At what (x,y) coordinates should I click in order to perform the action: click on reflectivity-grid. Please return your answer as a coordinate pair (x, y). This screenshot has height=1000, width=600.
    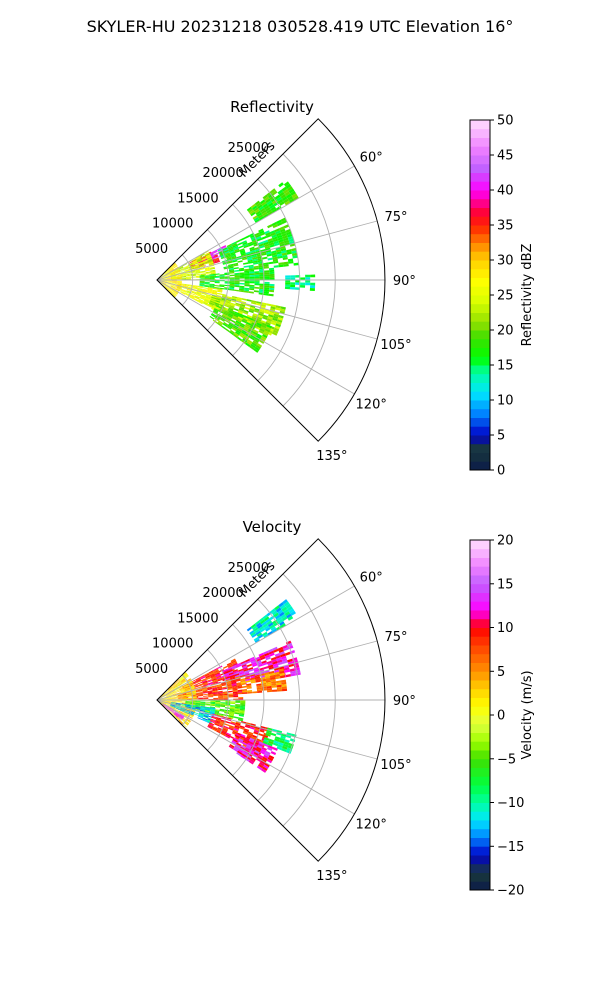
    Looking at the image, I should click on (271, 280).